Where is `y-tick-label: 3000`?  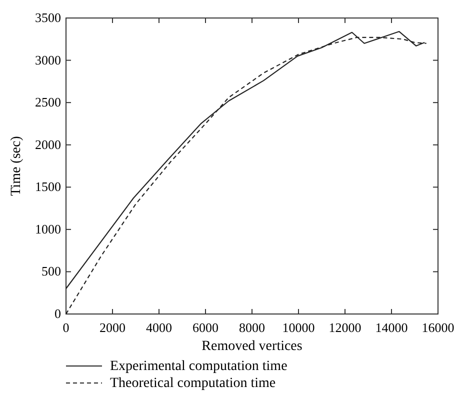
y-tick-label: 3000 is located at coordinates (48, 60).